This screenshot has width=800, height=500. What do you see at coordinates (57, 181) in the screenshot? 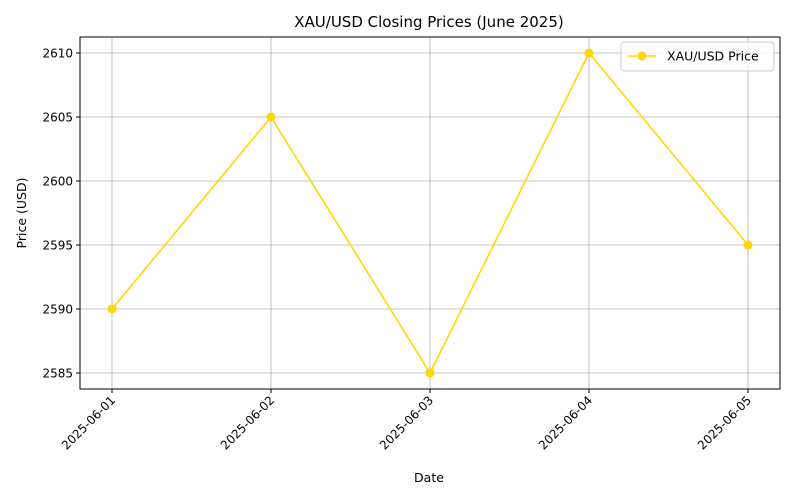
I see `y-tick-label: 2600` at bounding box center [57, 181].